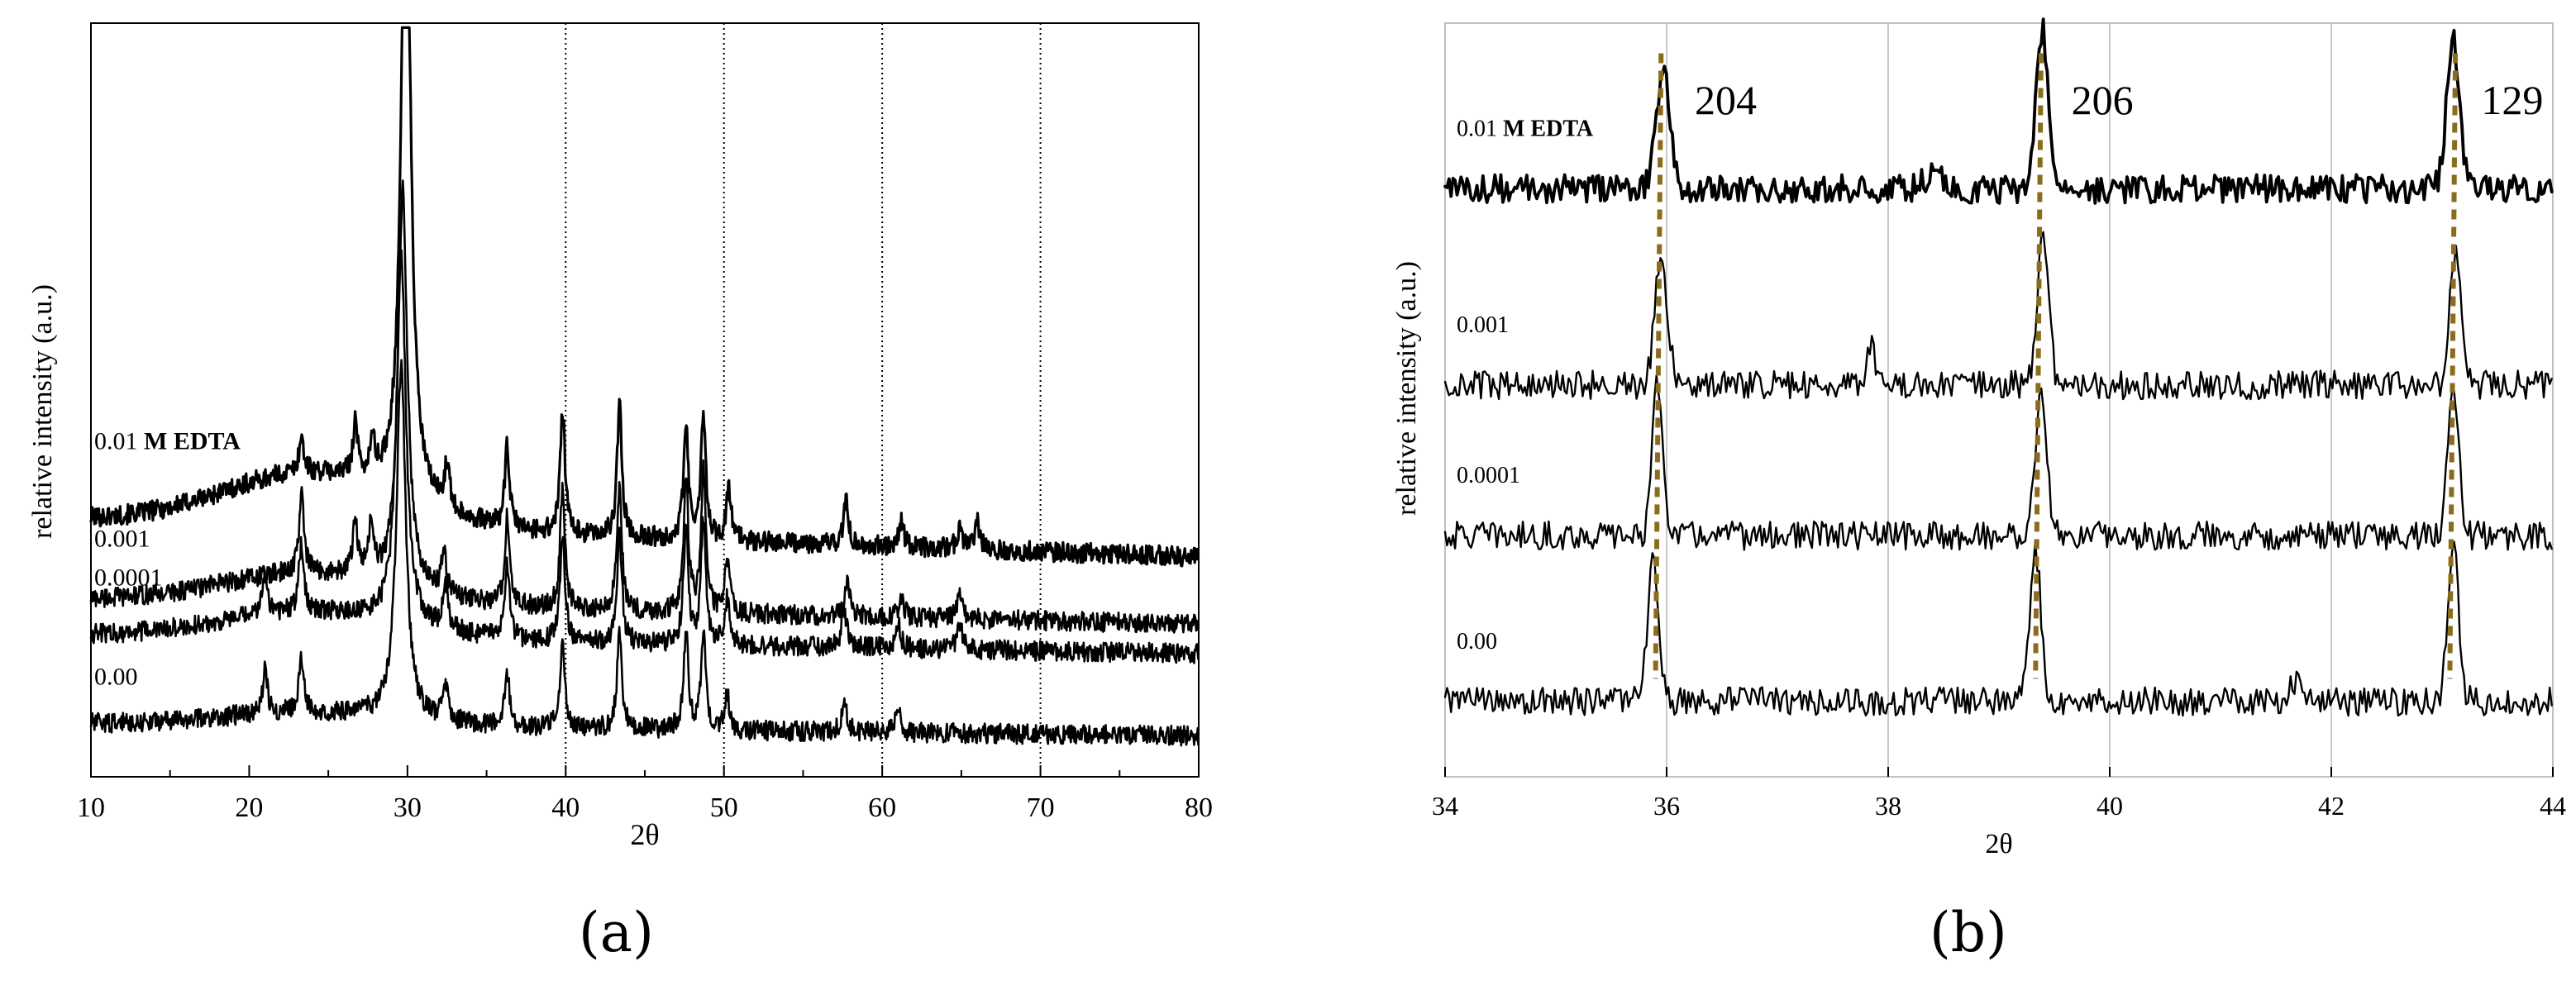  I want to click on panel-b-caption: (b), so click(1969, 932).